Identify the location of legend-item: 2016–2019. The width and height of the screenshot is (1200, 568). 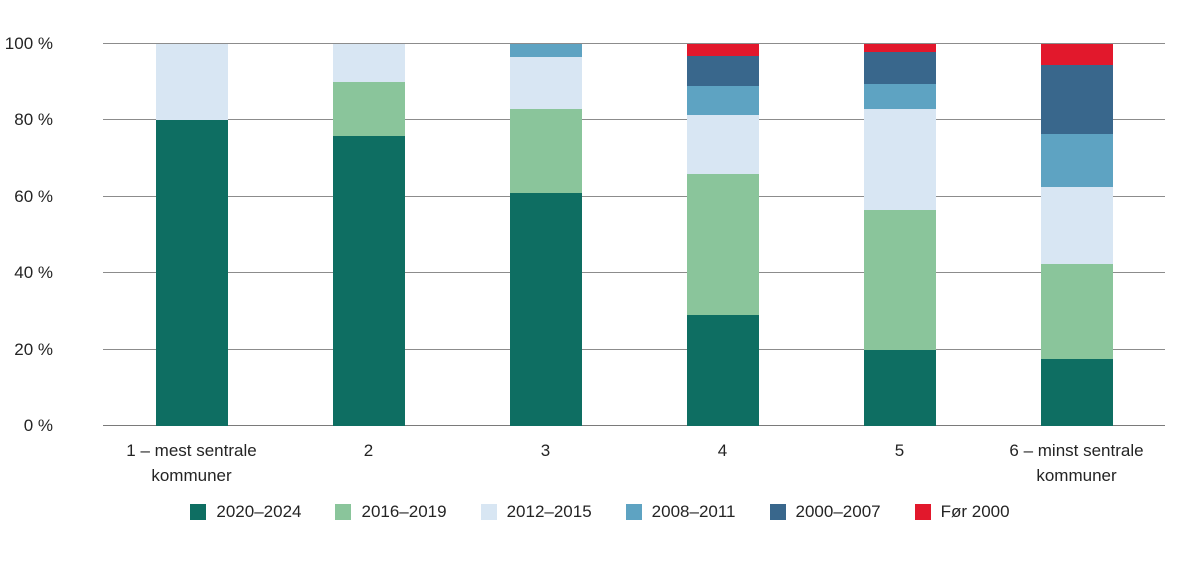
(391, 511).